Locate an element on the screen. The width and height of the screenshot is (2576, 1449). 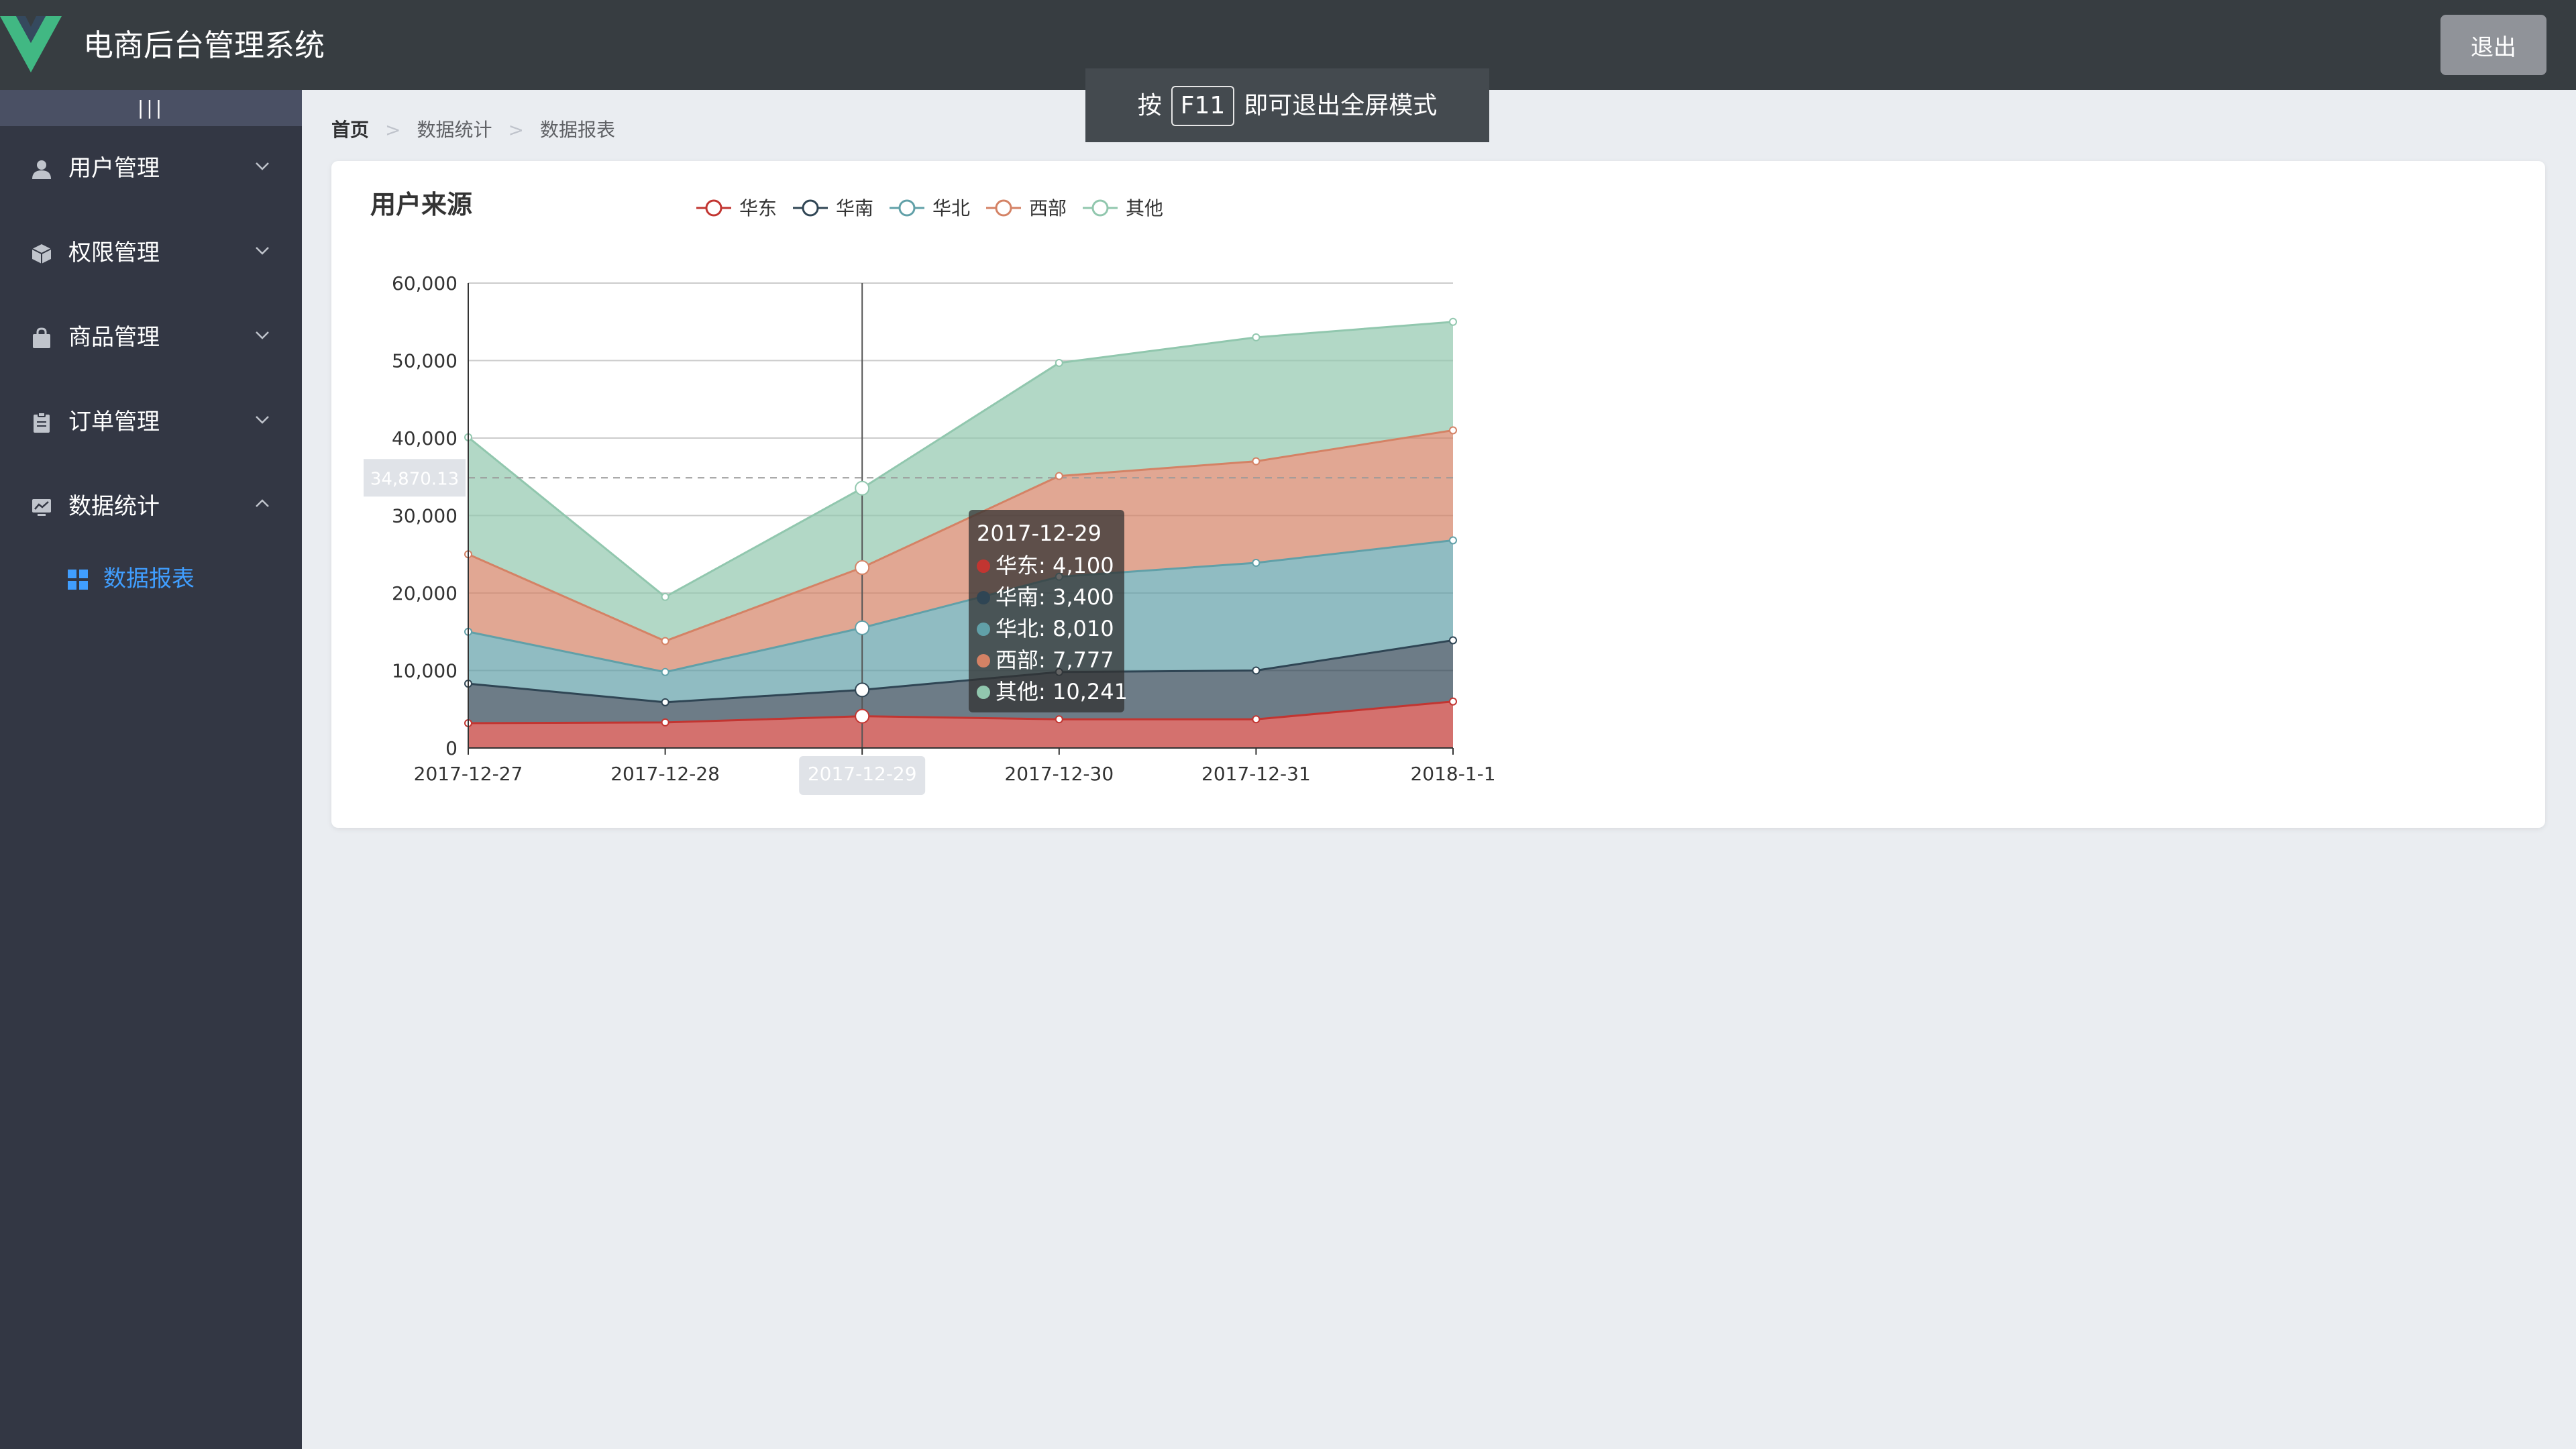
tooltip-item: 西部: 7,777 is located at coordinates (1055, 660).